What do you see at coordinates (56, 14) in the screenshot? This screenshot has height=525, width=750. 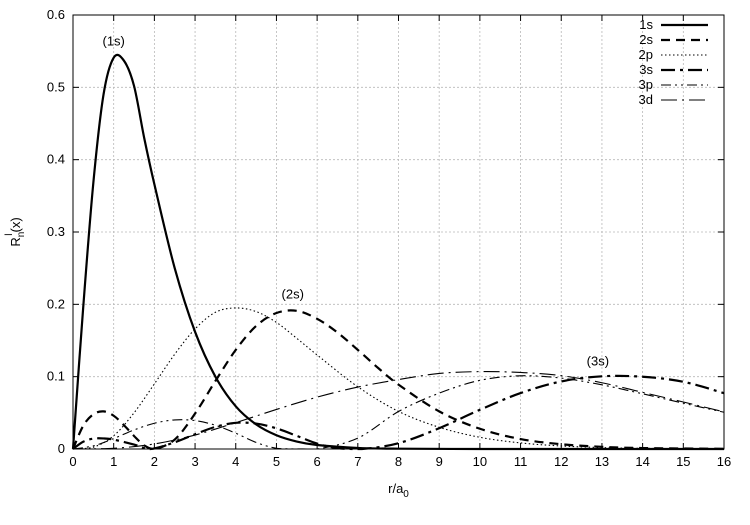 I see `y-tick-label: 0.6` at bounding box center [56, 14].